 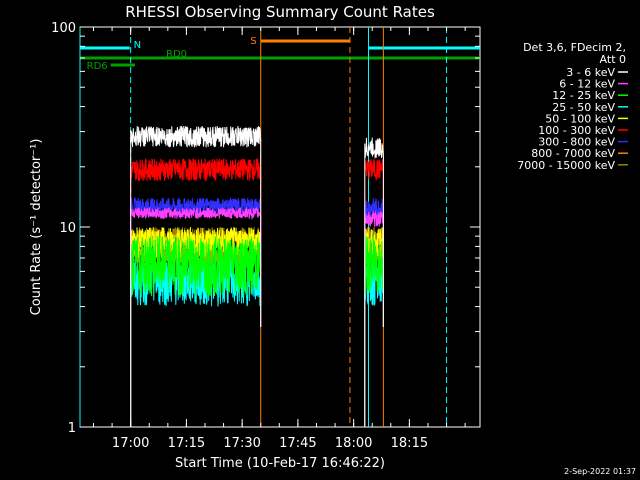 What do you see at coordinates (566, 165) in the screenshot?
I see `legend-entry-label: 7000 - 15000 keV` at bounding box center [566, 165].